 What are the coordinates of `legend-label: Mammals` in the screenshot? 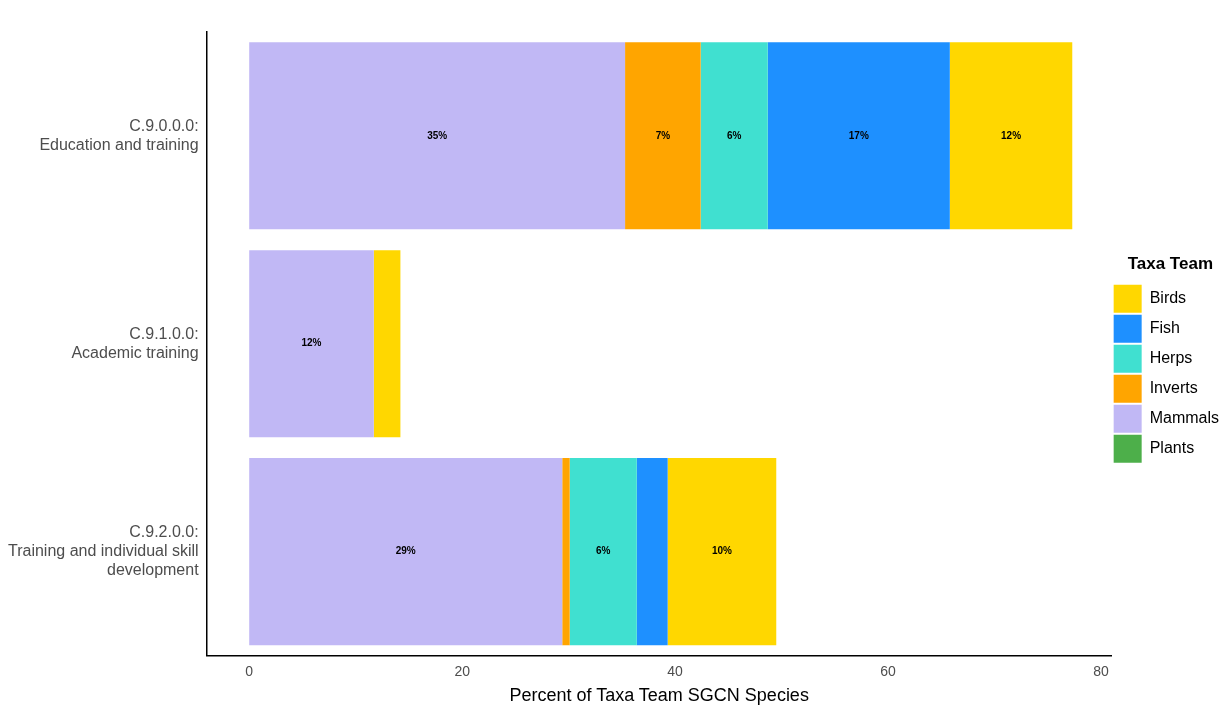 It's located at (1184, 418).